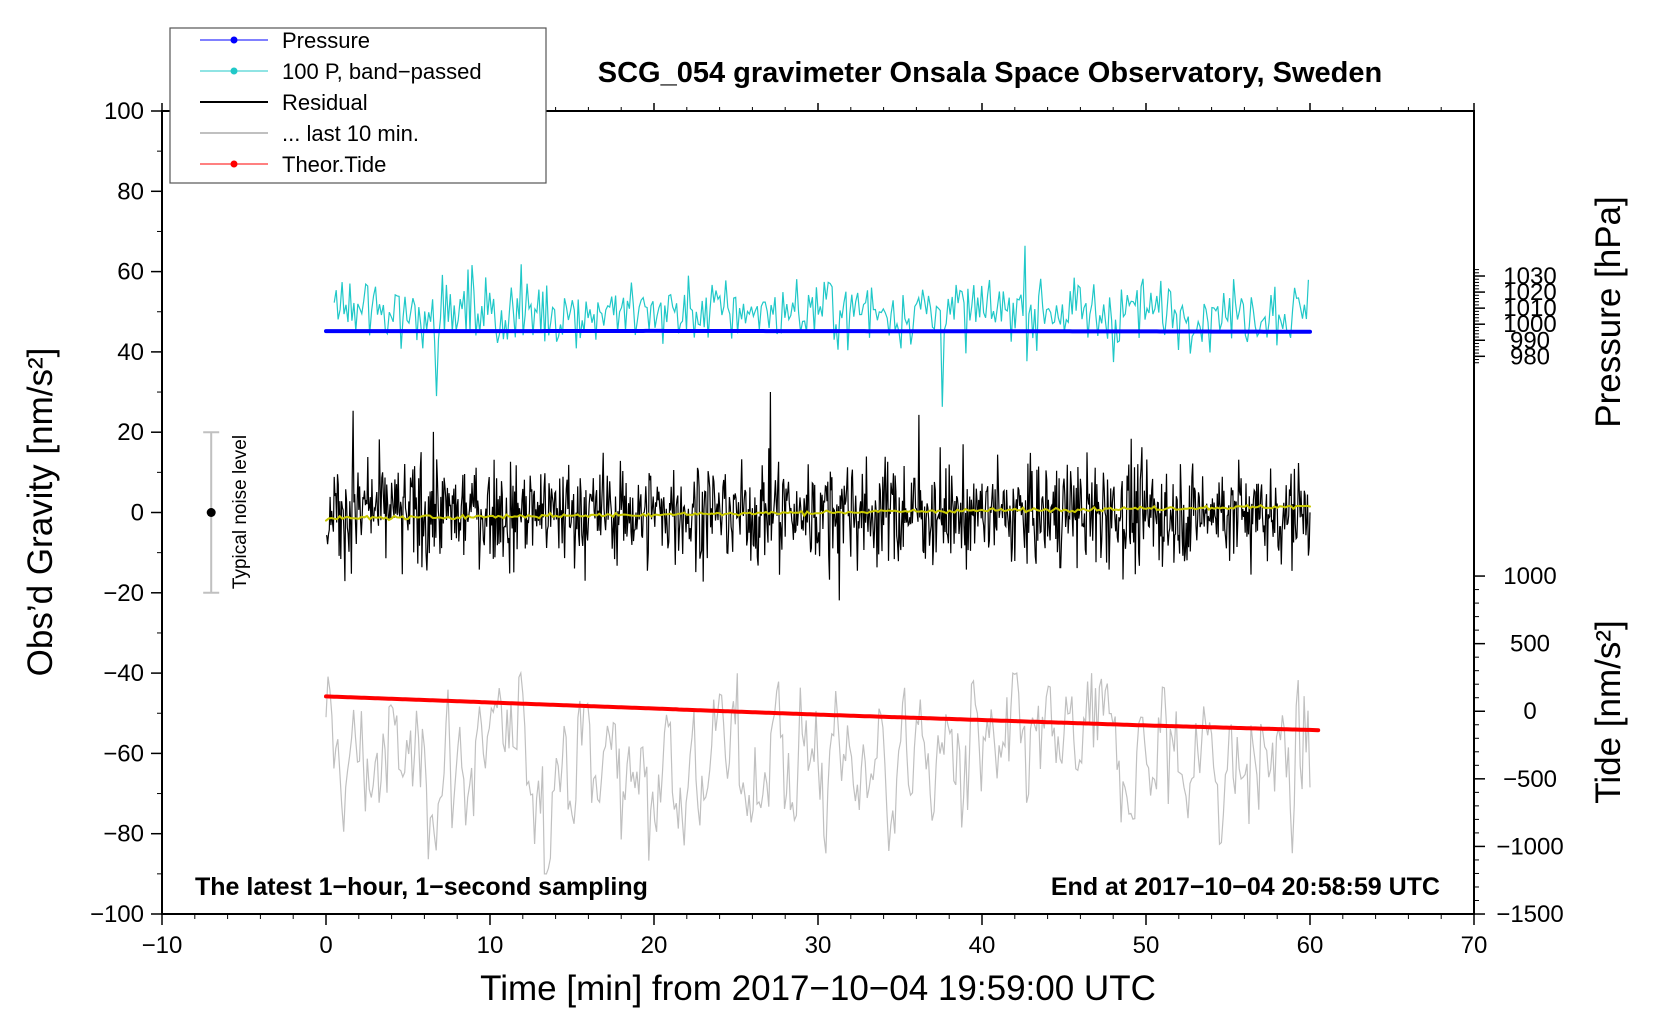 The width and height of the screenshot is (1660, 1020). Describe the element at coordinates (234, 71) in the screenshot. I see `legend-marker-band-passed` at that location.